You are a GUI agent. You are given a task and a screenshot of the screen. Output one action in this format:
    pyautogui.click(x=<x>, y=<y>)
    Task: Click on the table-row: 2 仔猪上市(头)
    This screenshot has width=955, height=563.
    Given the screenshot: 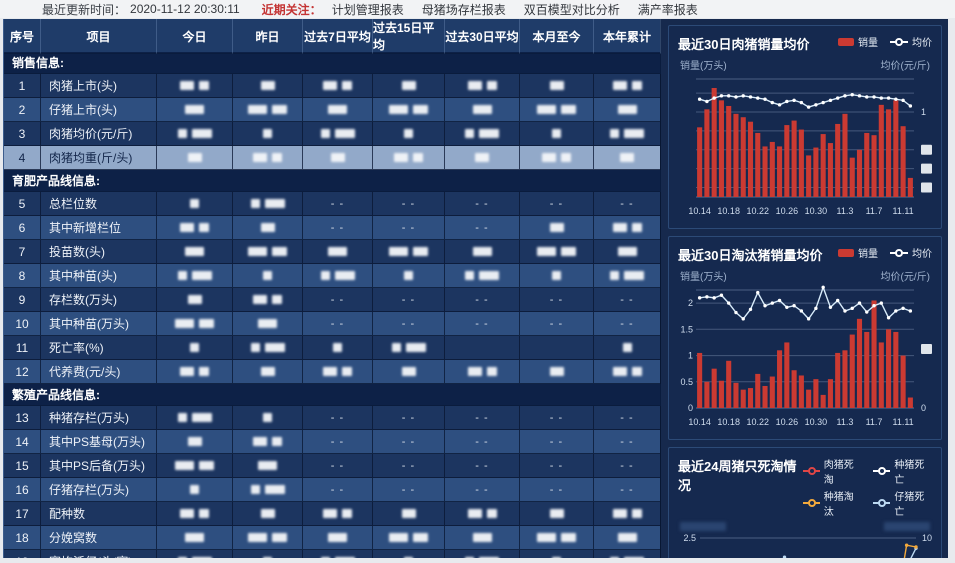 What is the action you would take?
    pyautogui.click(x=332, y=110)
    